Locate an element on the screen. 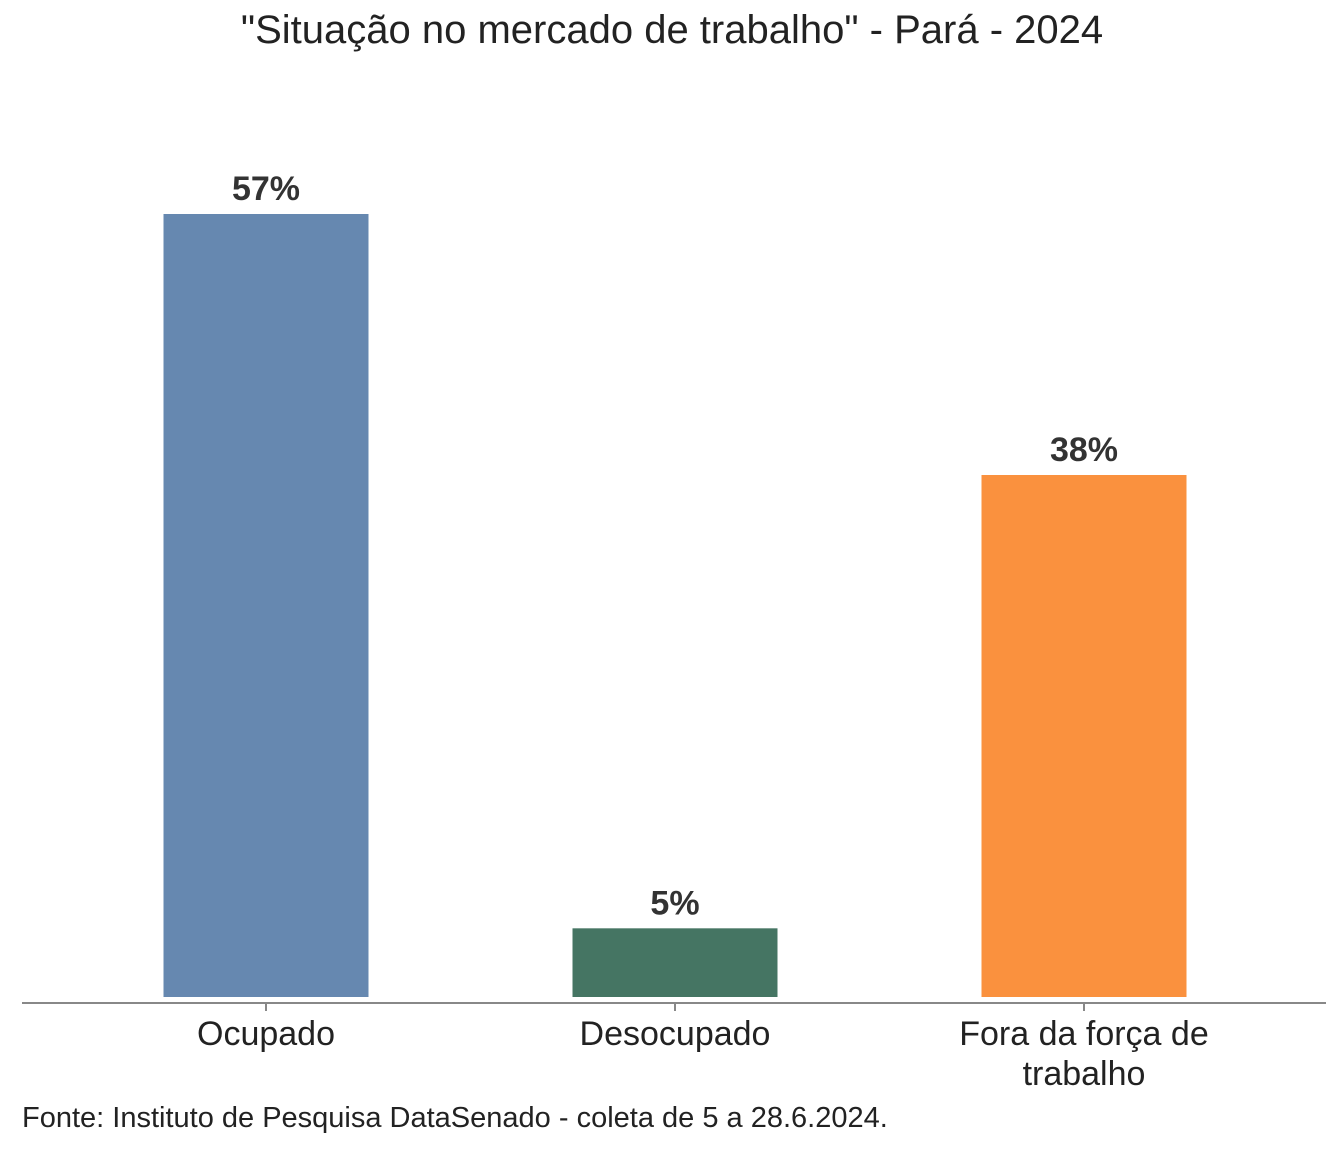 The height and width of the screenshot is (1152, 1344). data-label-1: 5% is located at coordinates (674, 903).